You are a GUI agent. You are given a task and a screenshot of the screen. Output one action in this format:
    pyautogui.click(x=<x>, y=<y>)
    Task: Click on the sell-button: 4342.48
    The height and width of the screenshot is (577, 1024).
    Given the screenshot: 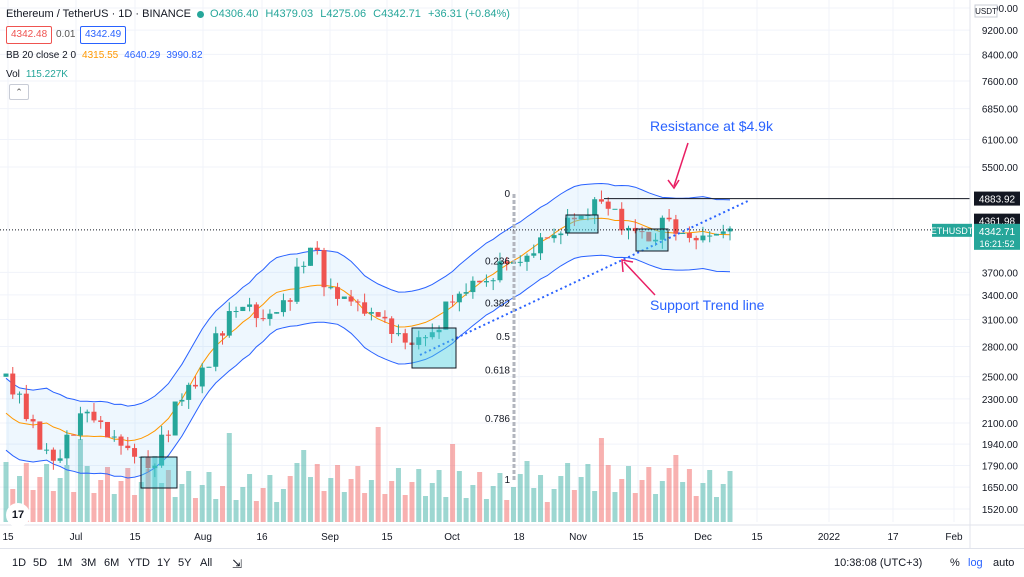 What is the action you would take?
    pyautogui.click(x=29, y=35)
    